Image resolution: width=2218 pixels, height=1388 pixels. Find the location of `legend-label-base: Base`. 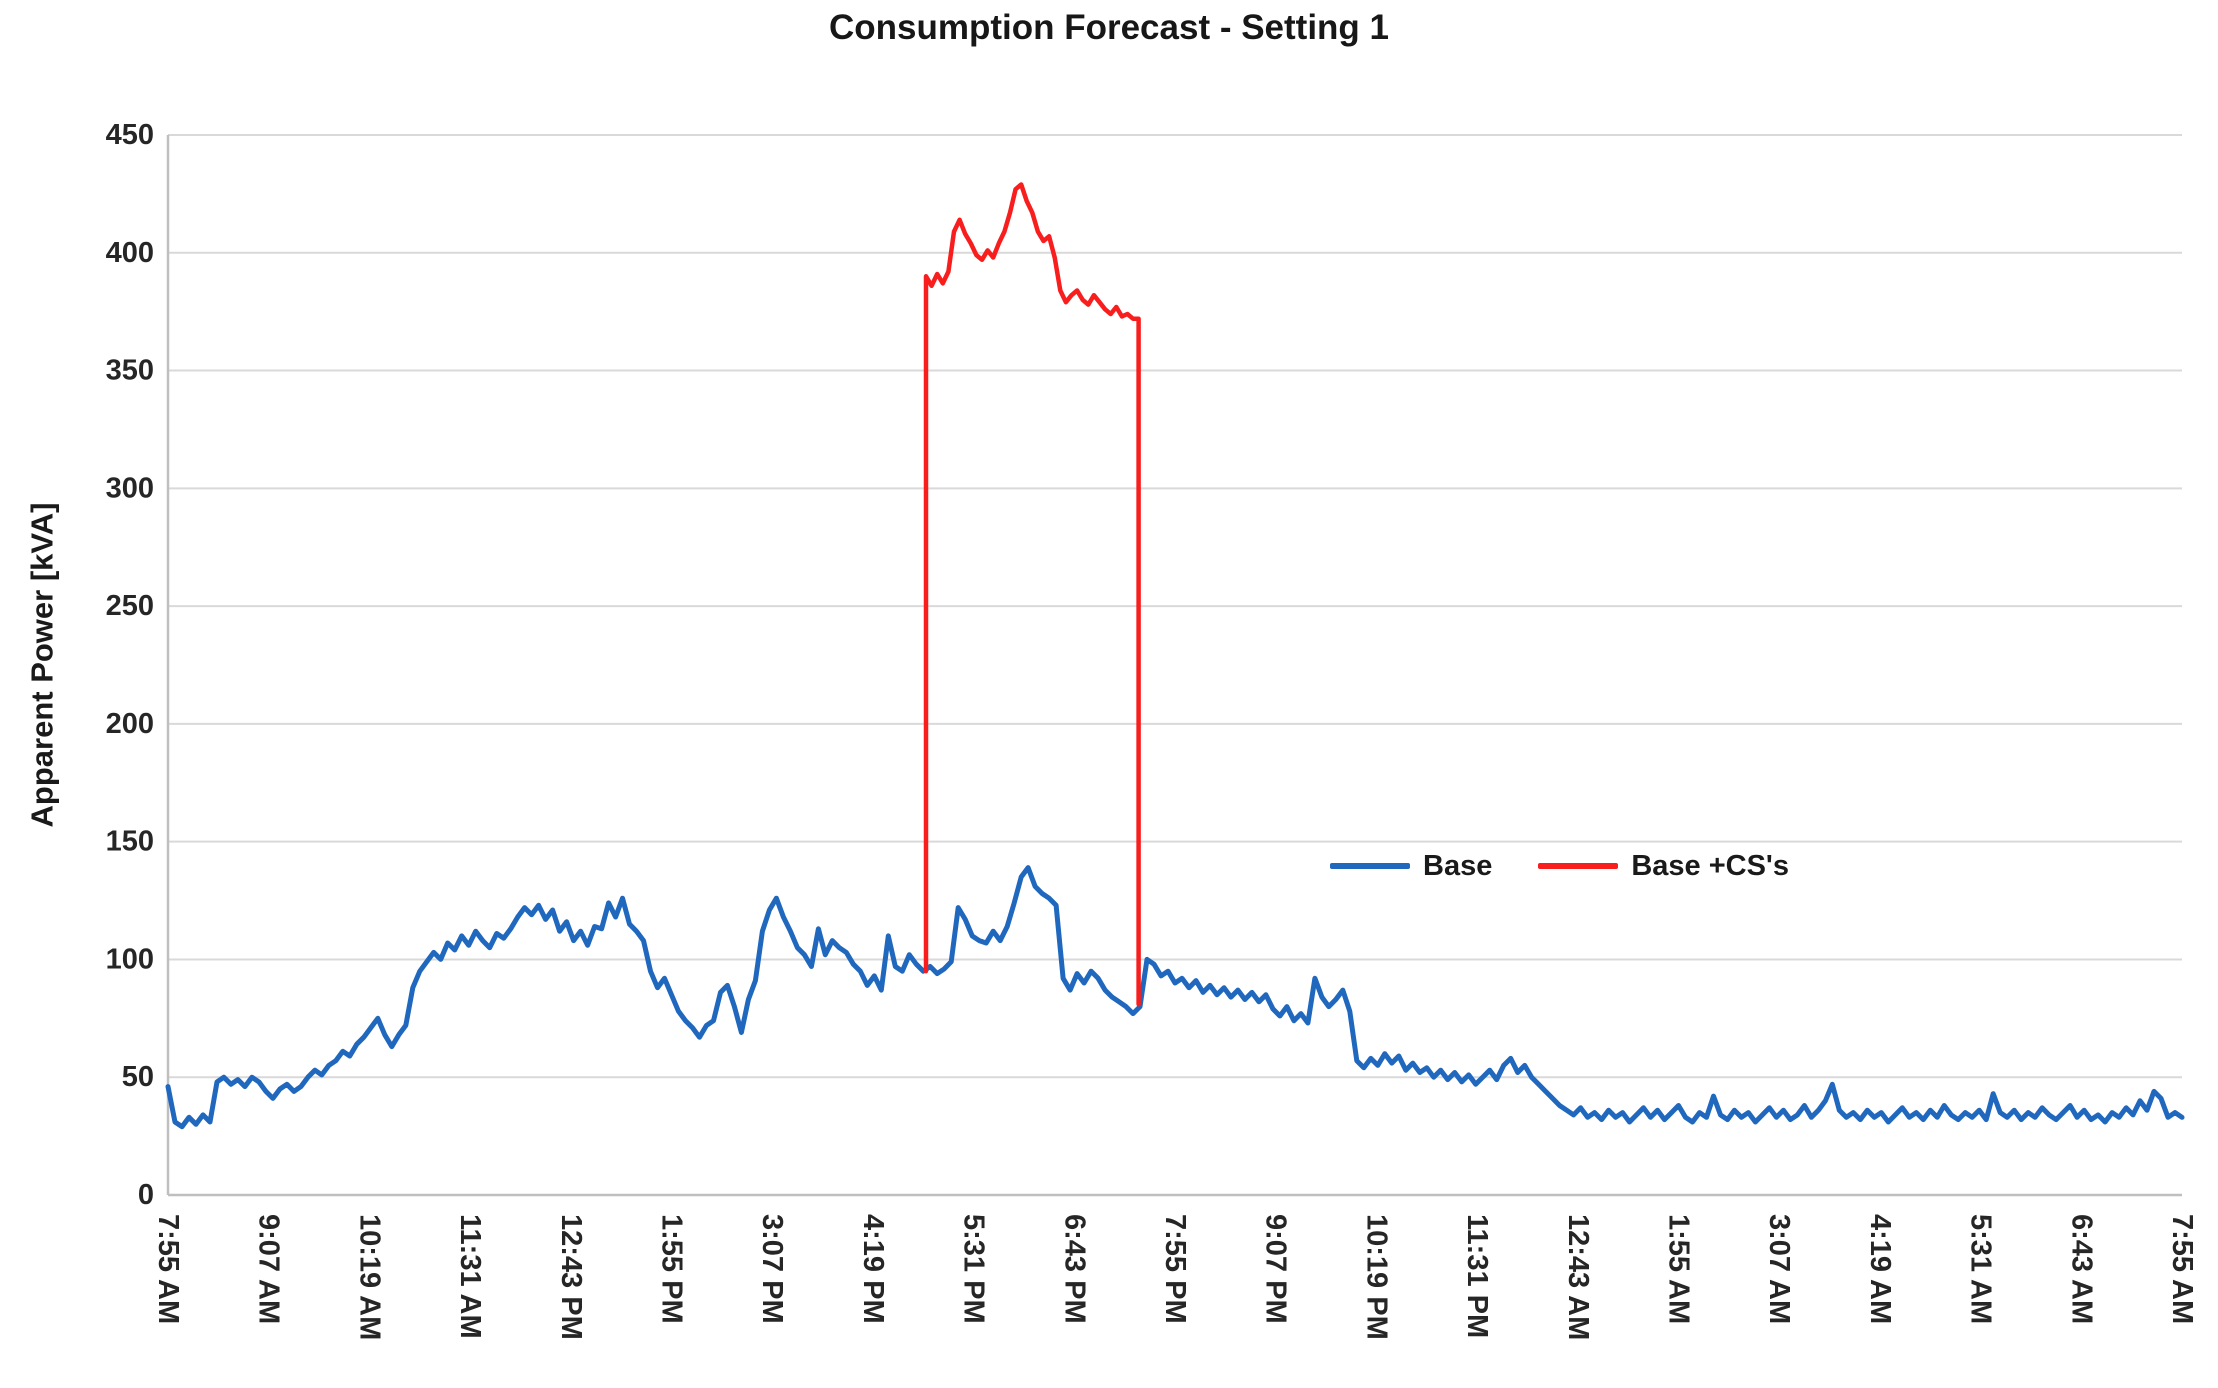

legend-label-base: Base is located at coordinates (1458, 865).